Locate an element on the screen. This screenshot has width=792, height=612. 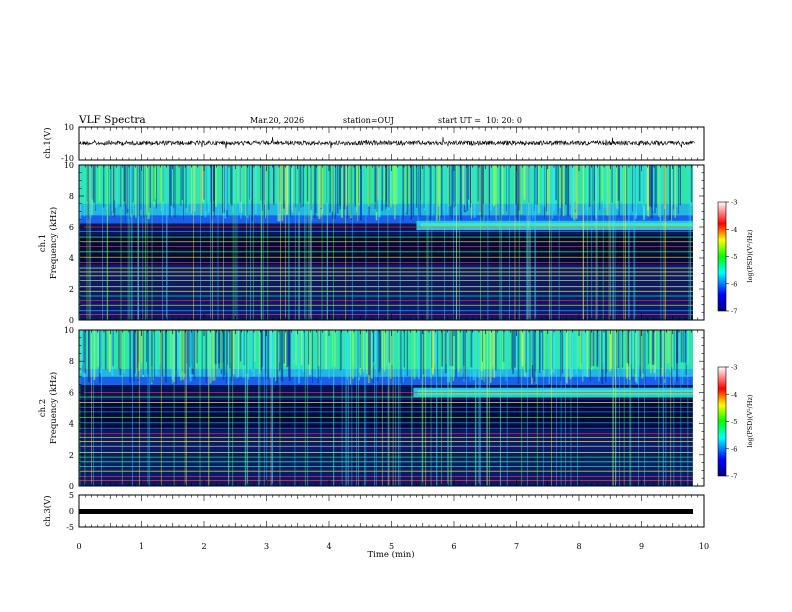
y-tick-label: 4 is located at coordinates (71, 258).